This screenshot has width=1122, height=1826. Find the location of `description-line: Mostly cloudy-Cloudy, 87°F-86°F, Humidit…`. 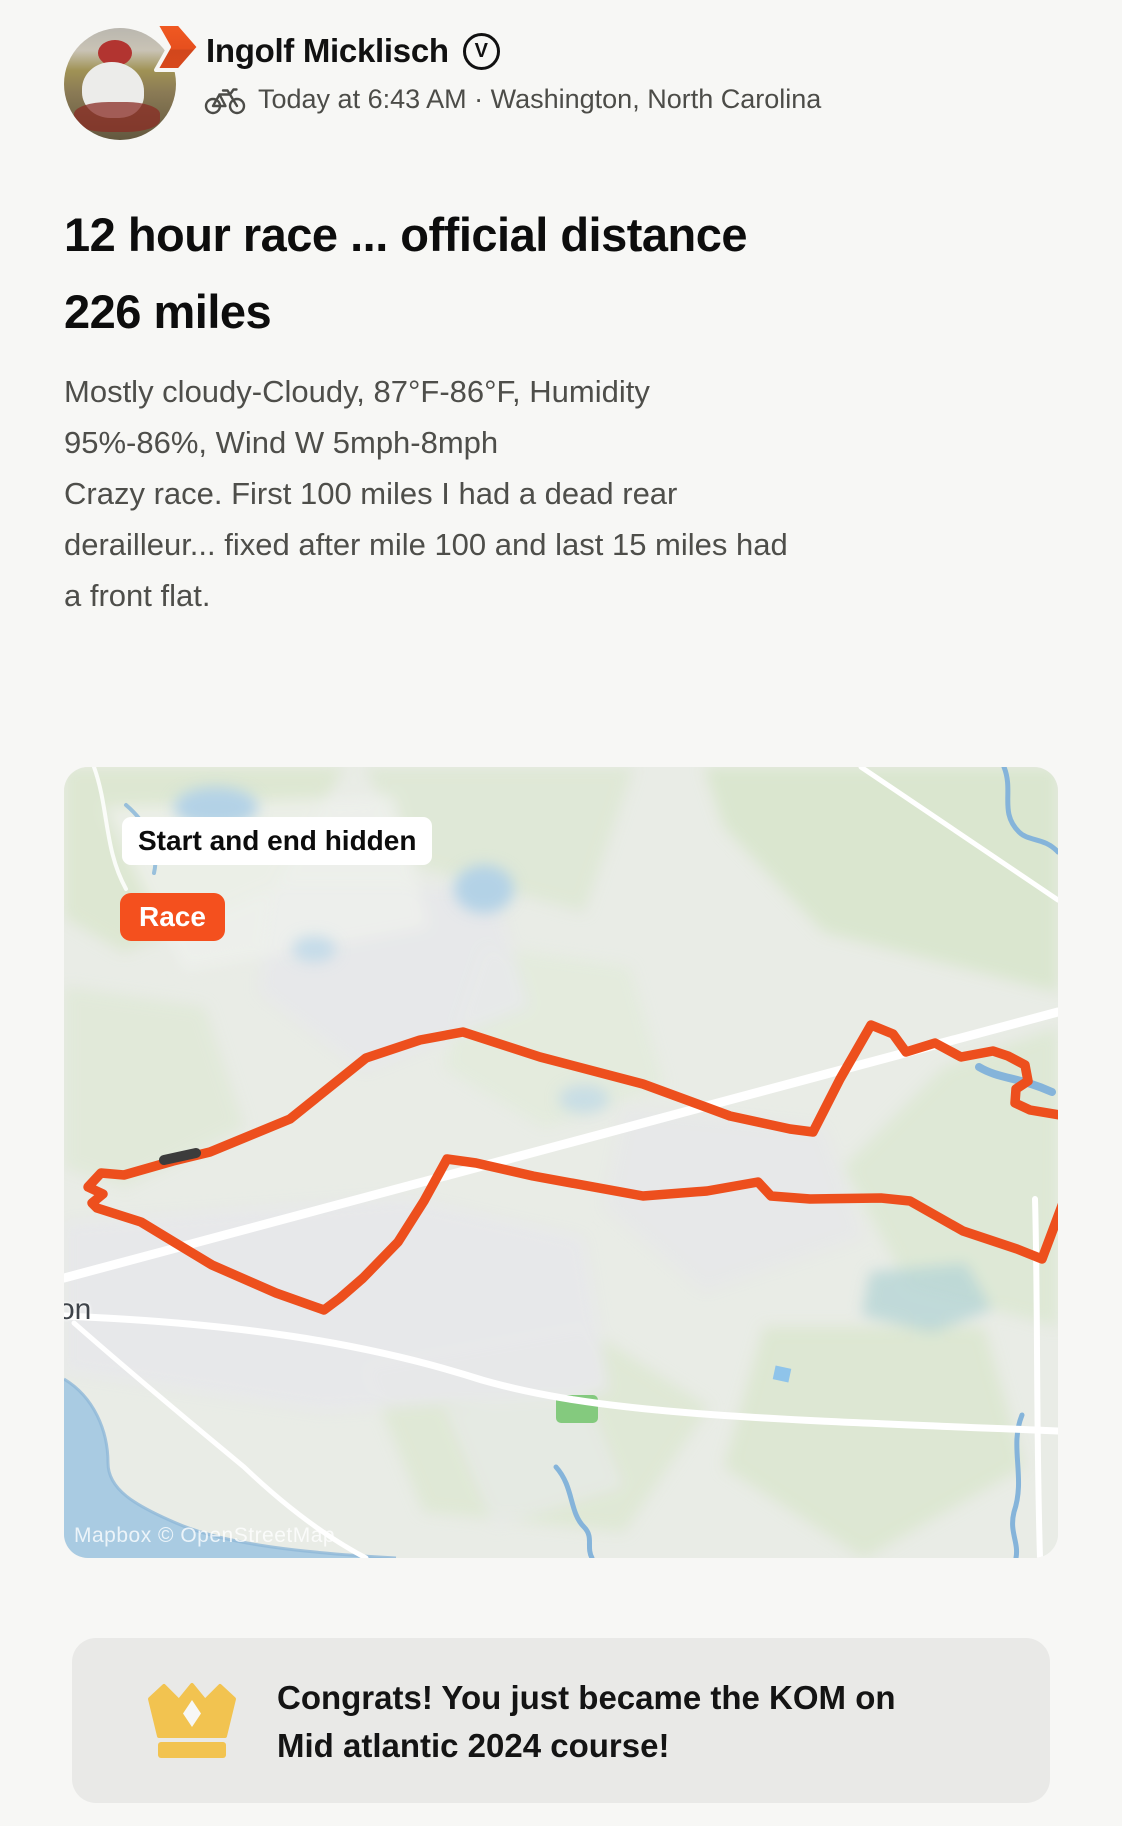

description-line: Mostly cloudy-Cloudy, 87°F-86°F, Humidit… is located at coordinates (357, 391).